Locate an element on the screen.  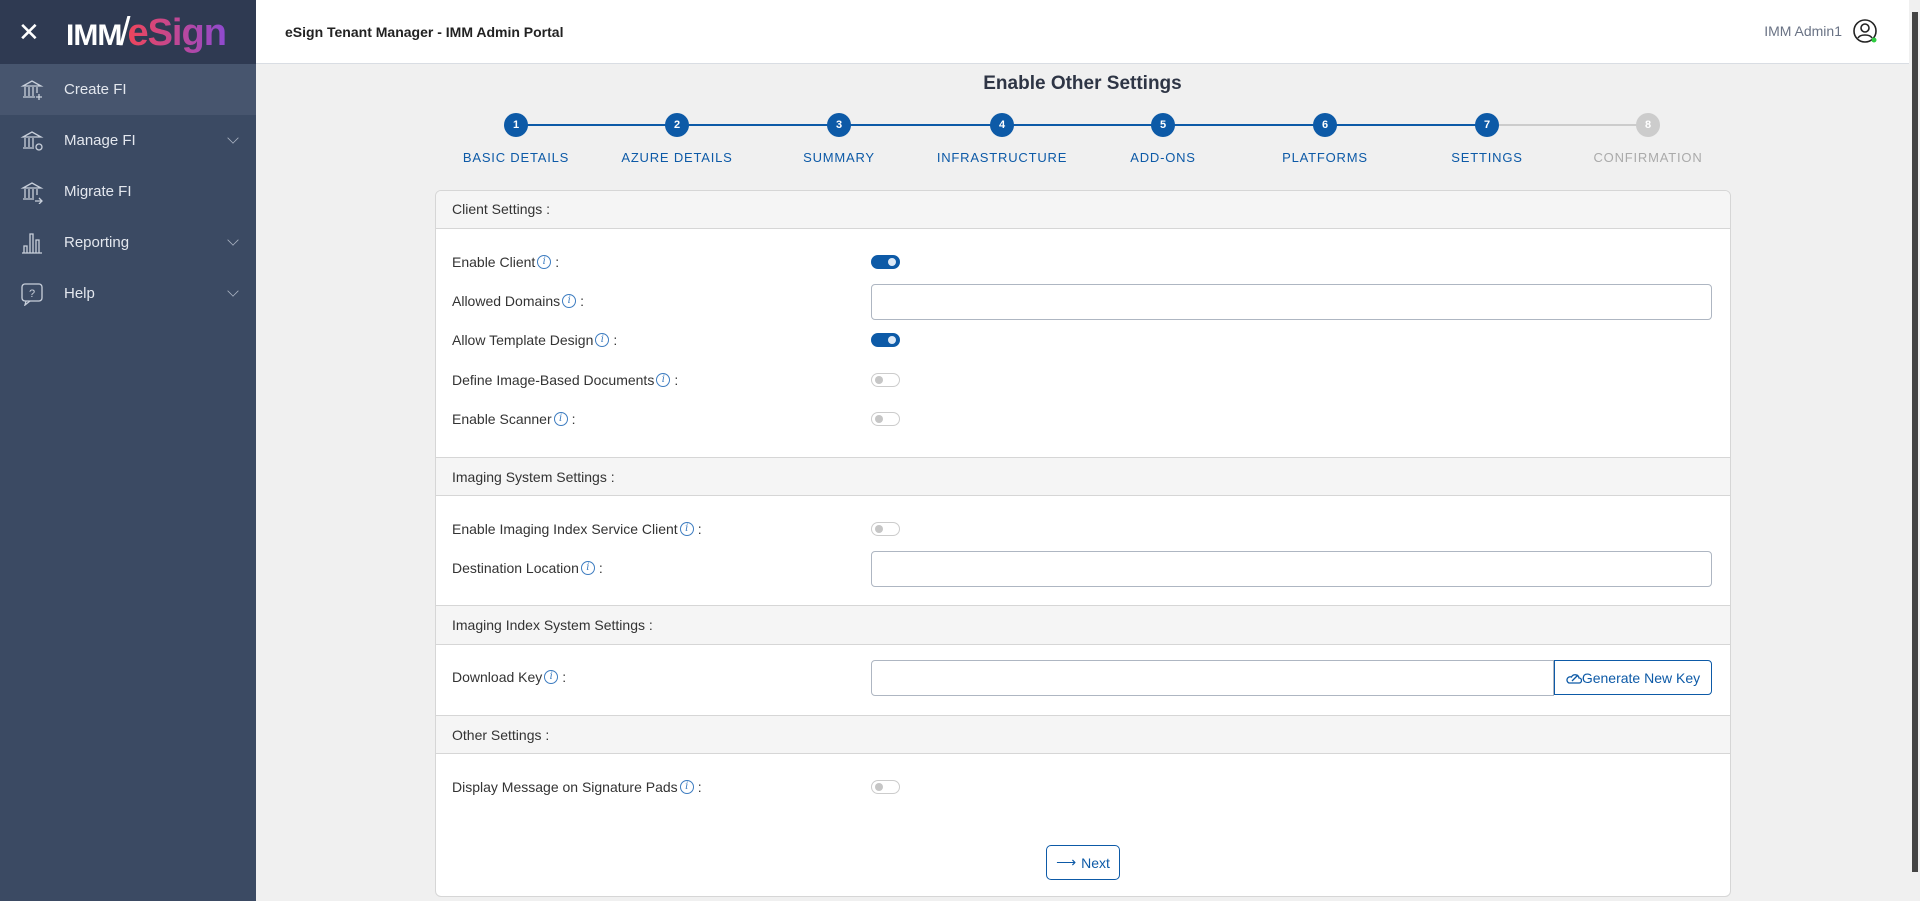
step-label: BASIC DETAILS is located at coordinates (516, 157).